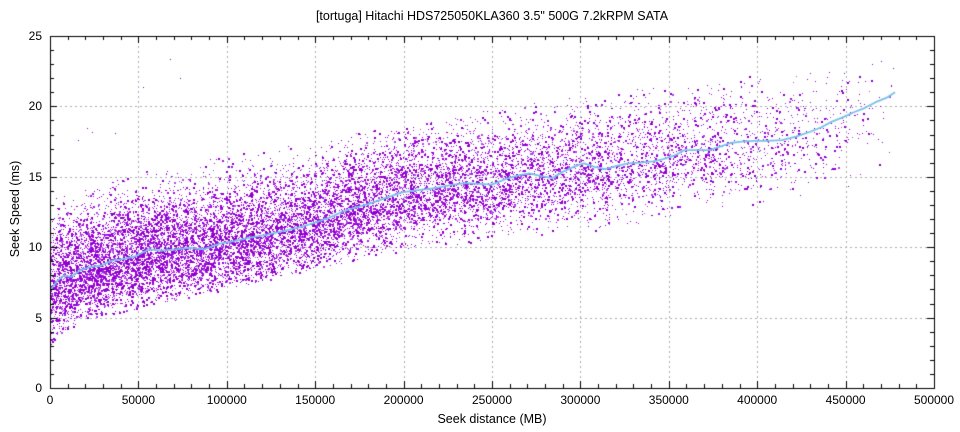  What do you see at coordinates (580, 400) in the screenshot?
I see `x-tick-label: 300000` at bounding box center [580, 400].